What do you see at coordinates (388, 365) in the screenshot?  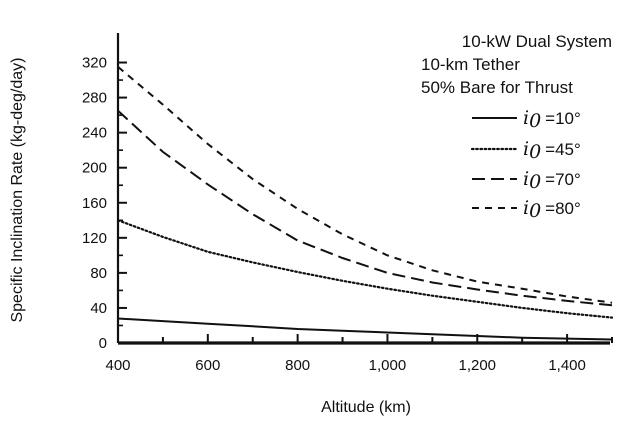 I see `x-tick-label: 1,000` at bounding box center [388, 365].